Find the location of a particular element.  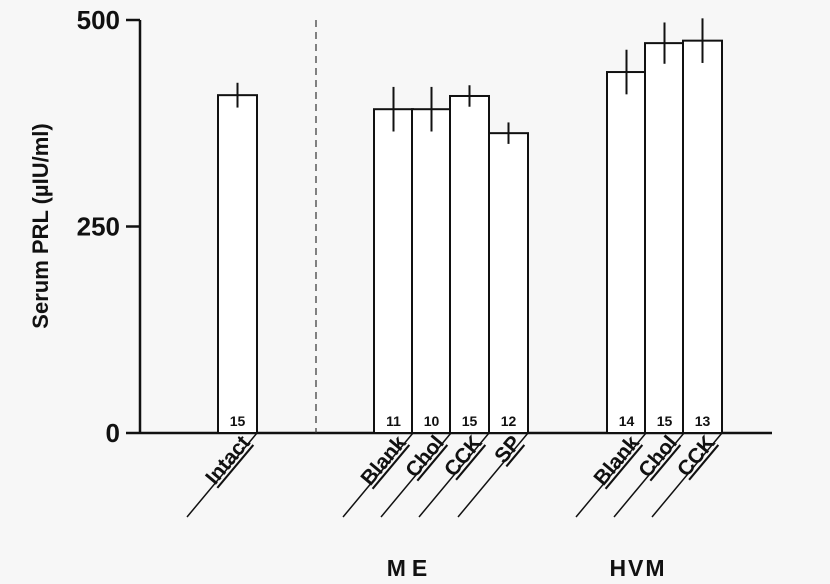

y-tick-label: 250 is located at coordinates (98, 227).